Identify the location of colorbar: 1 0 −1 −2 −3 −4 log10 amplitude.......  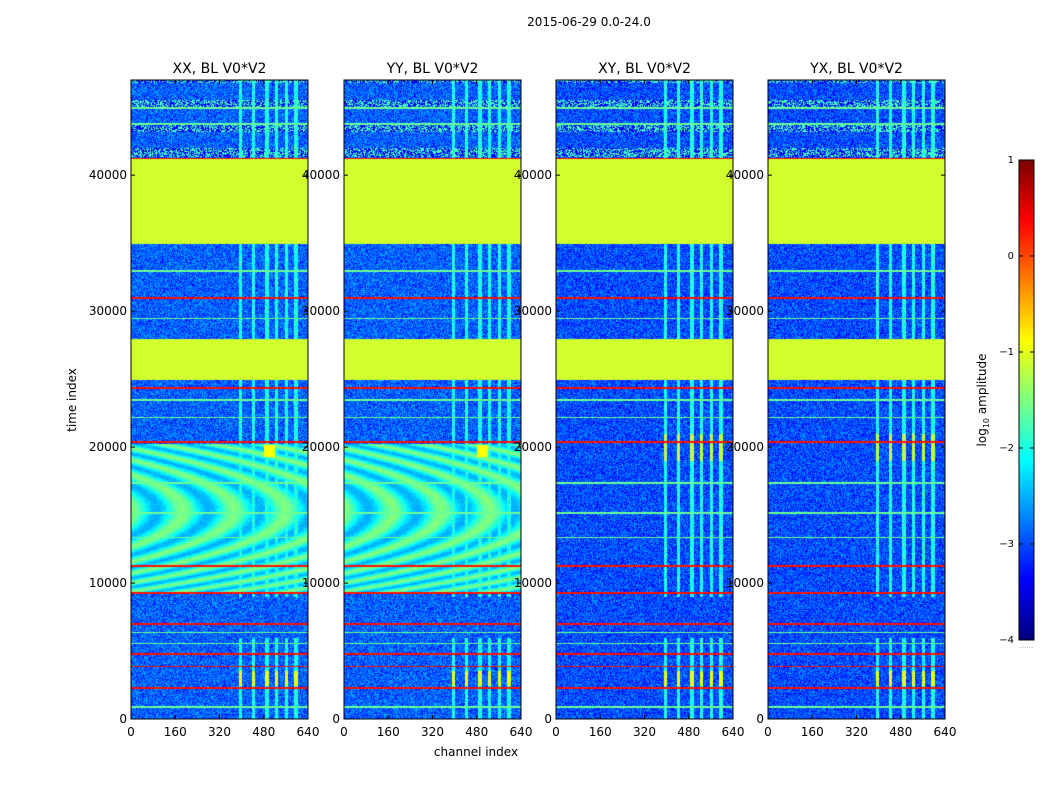
(1005, 402).